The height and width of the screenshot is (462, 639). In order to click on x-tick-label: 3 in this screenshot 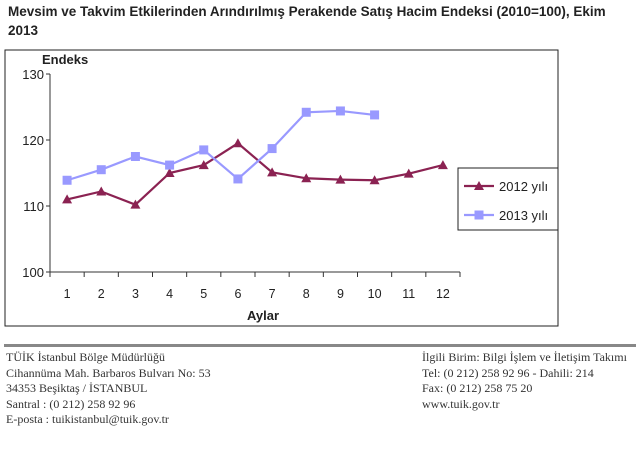, I will do `click(135, 294)`.